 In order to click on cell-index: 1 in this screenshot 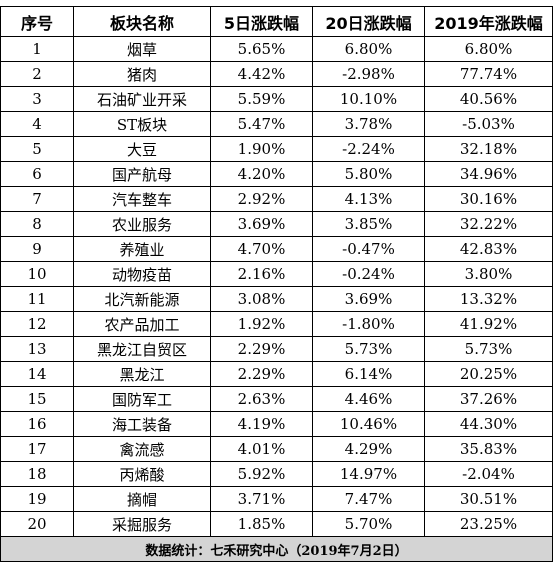, I will do `click(37, 49)`.